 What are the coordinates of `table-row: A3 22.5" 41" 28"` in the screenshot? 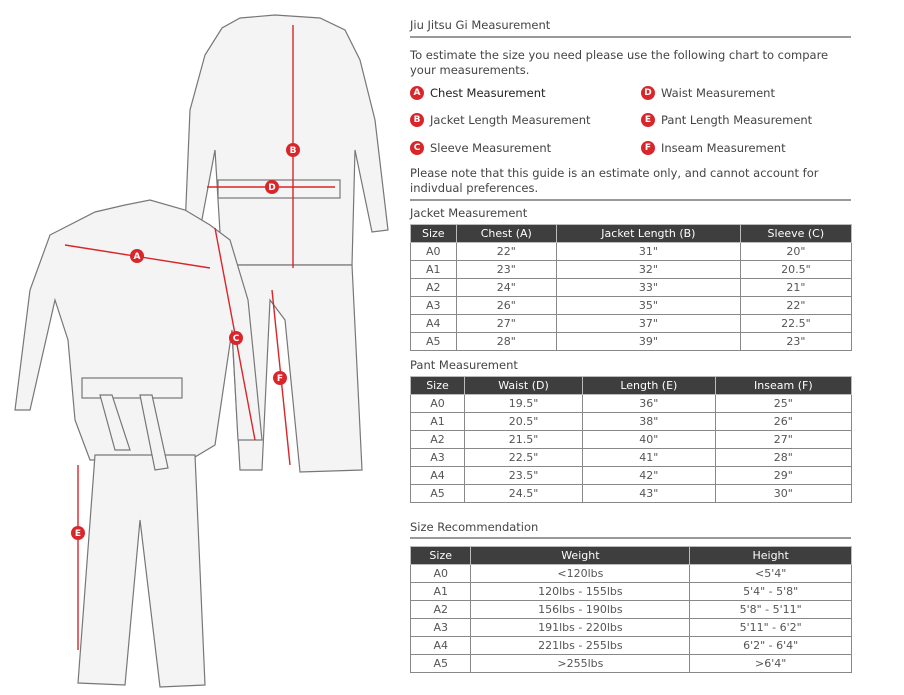 It's located at (631, 457).